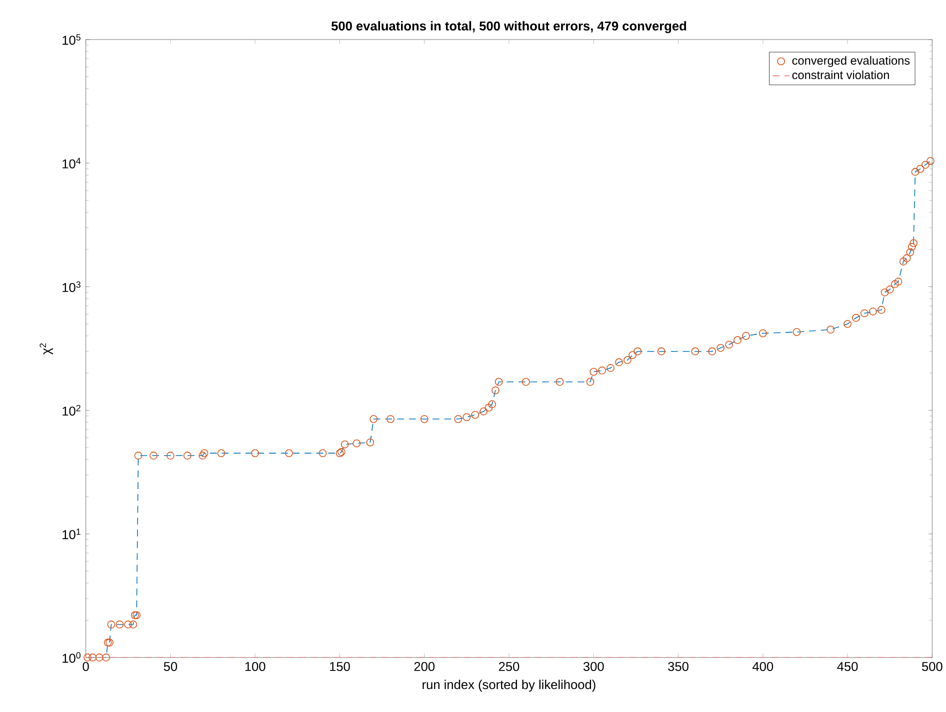 The width and height of the screenshot is (946, 712). Describe the element at coordinates (508, 27) in the screenshot. I see `chart-title: 500 evaluations in total, 500 without errors, 479 converged` at that location.